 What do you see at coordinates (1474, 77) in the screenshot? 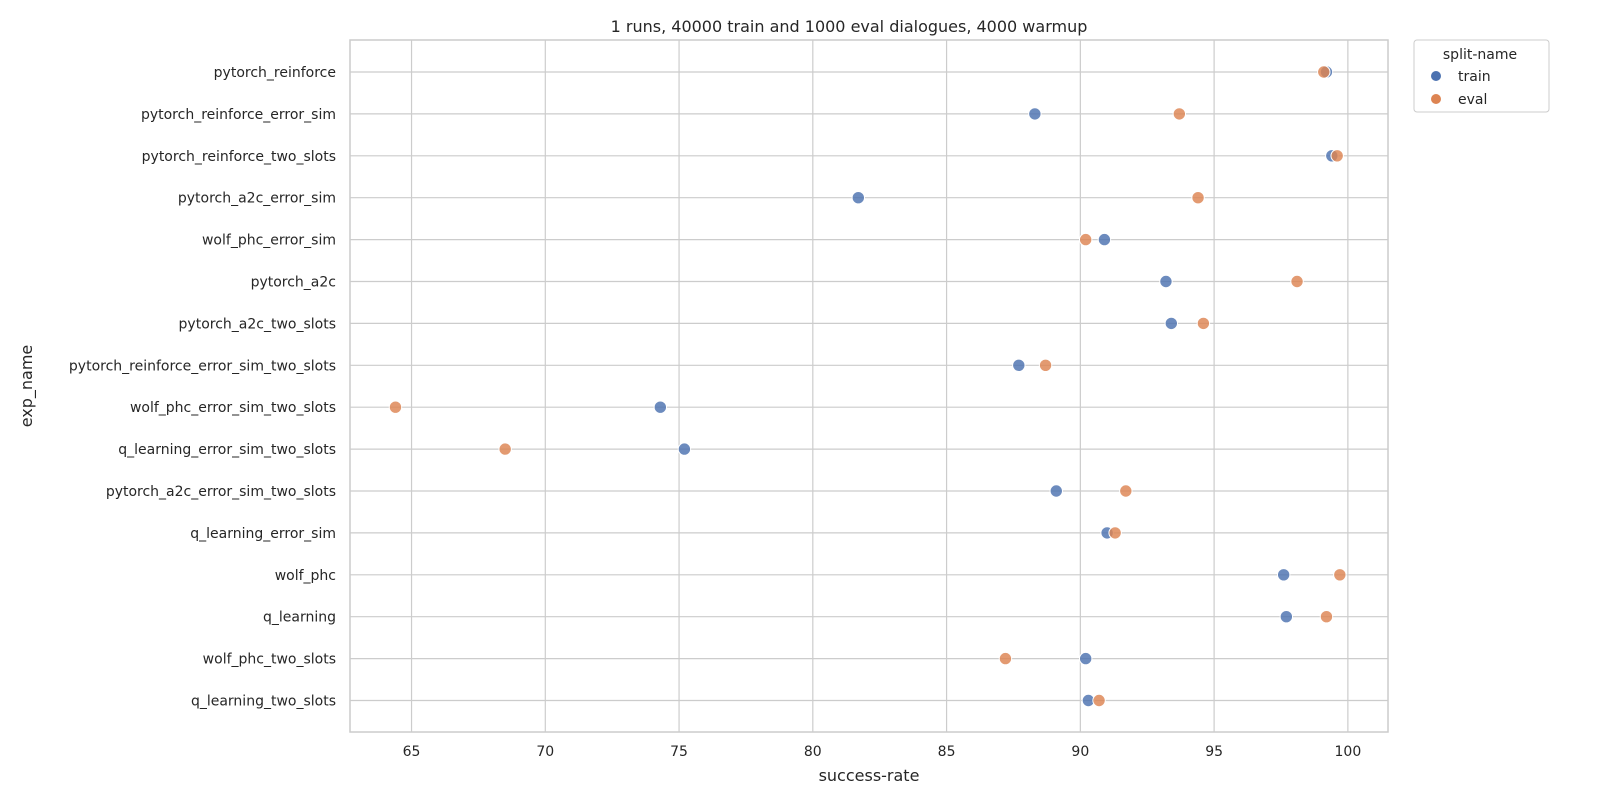
I see `legend-label-train: train` at bounding box center [1474, 77].